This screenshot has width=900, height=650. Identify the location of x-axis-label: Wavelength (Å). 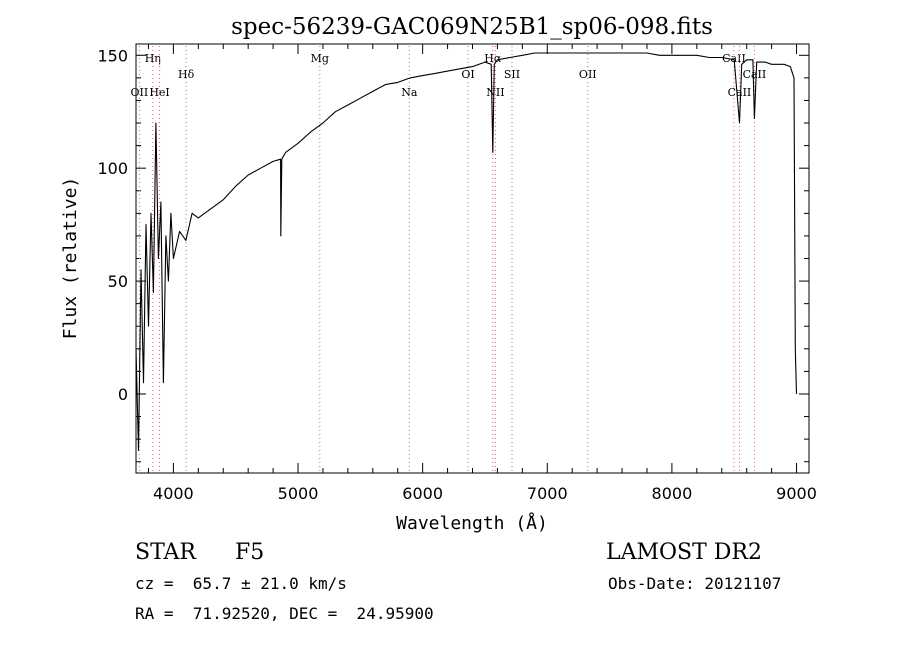
(472, 523).